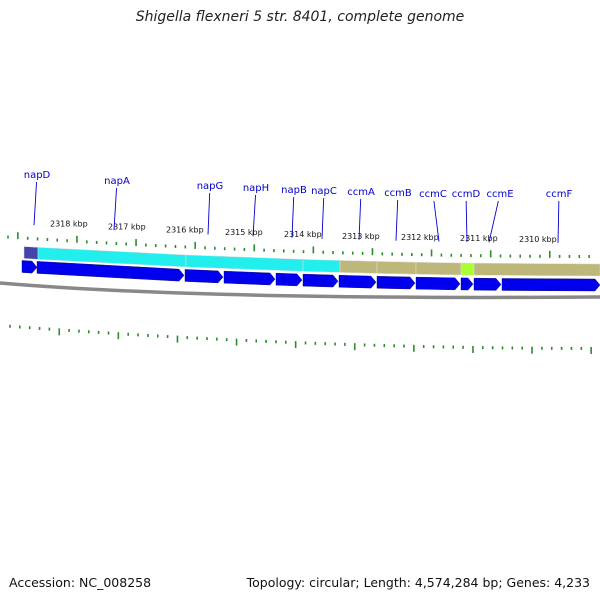 The width and height of the screenshot is (600, 600). Describe the element at coordinates (499, 194) in the screenshot. I see `gene-label: ccmE` at that location.